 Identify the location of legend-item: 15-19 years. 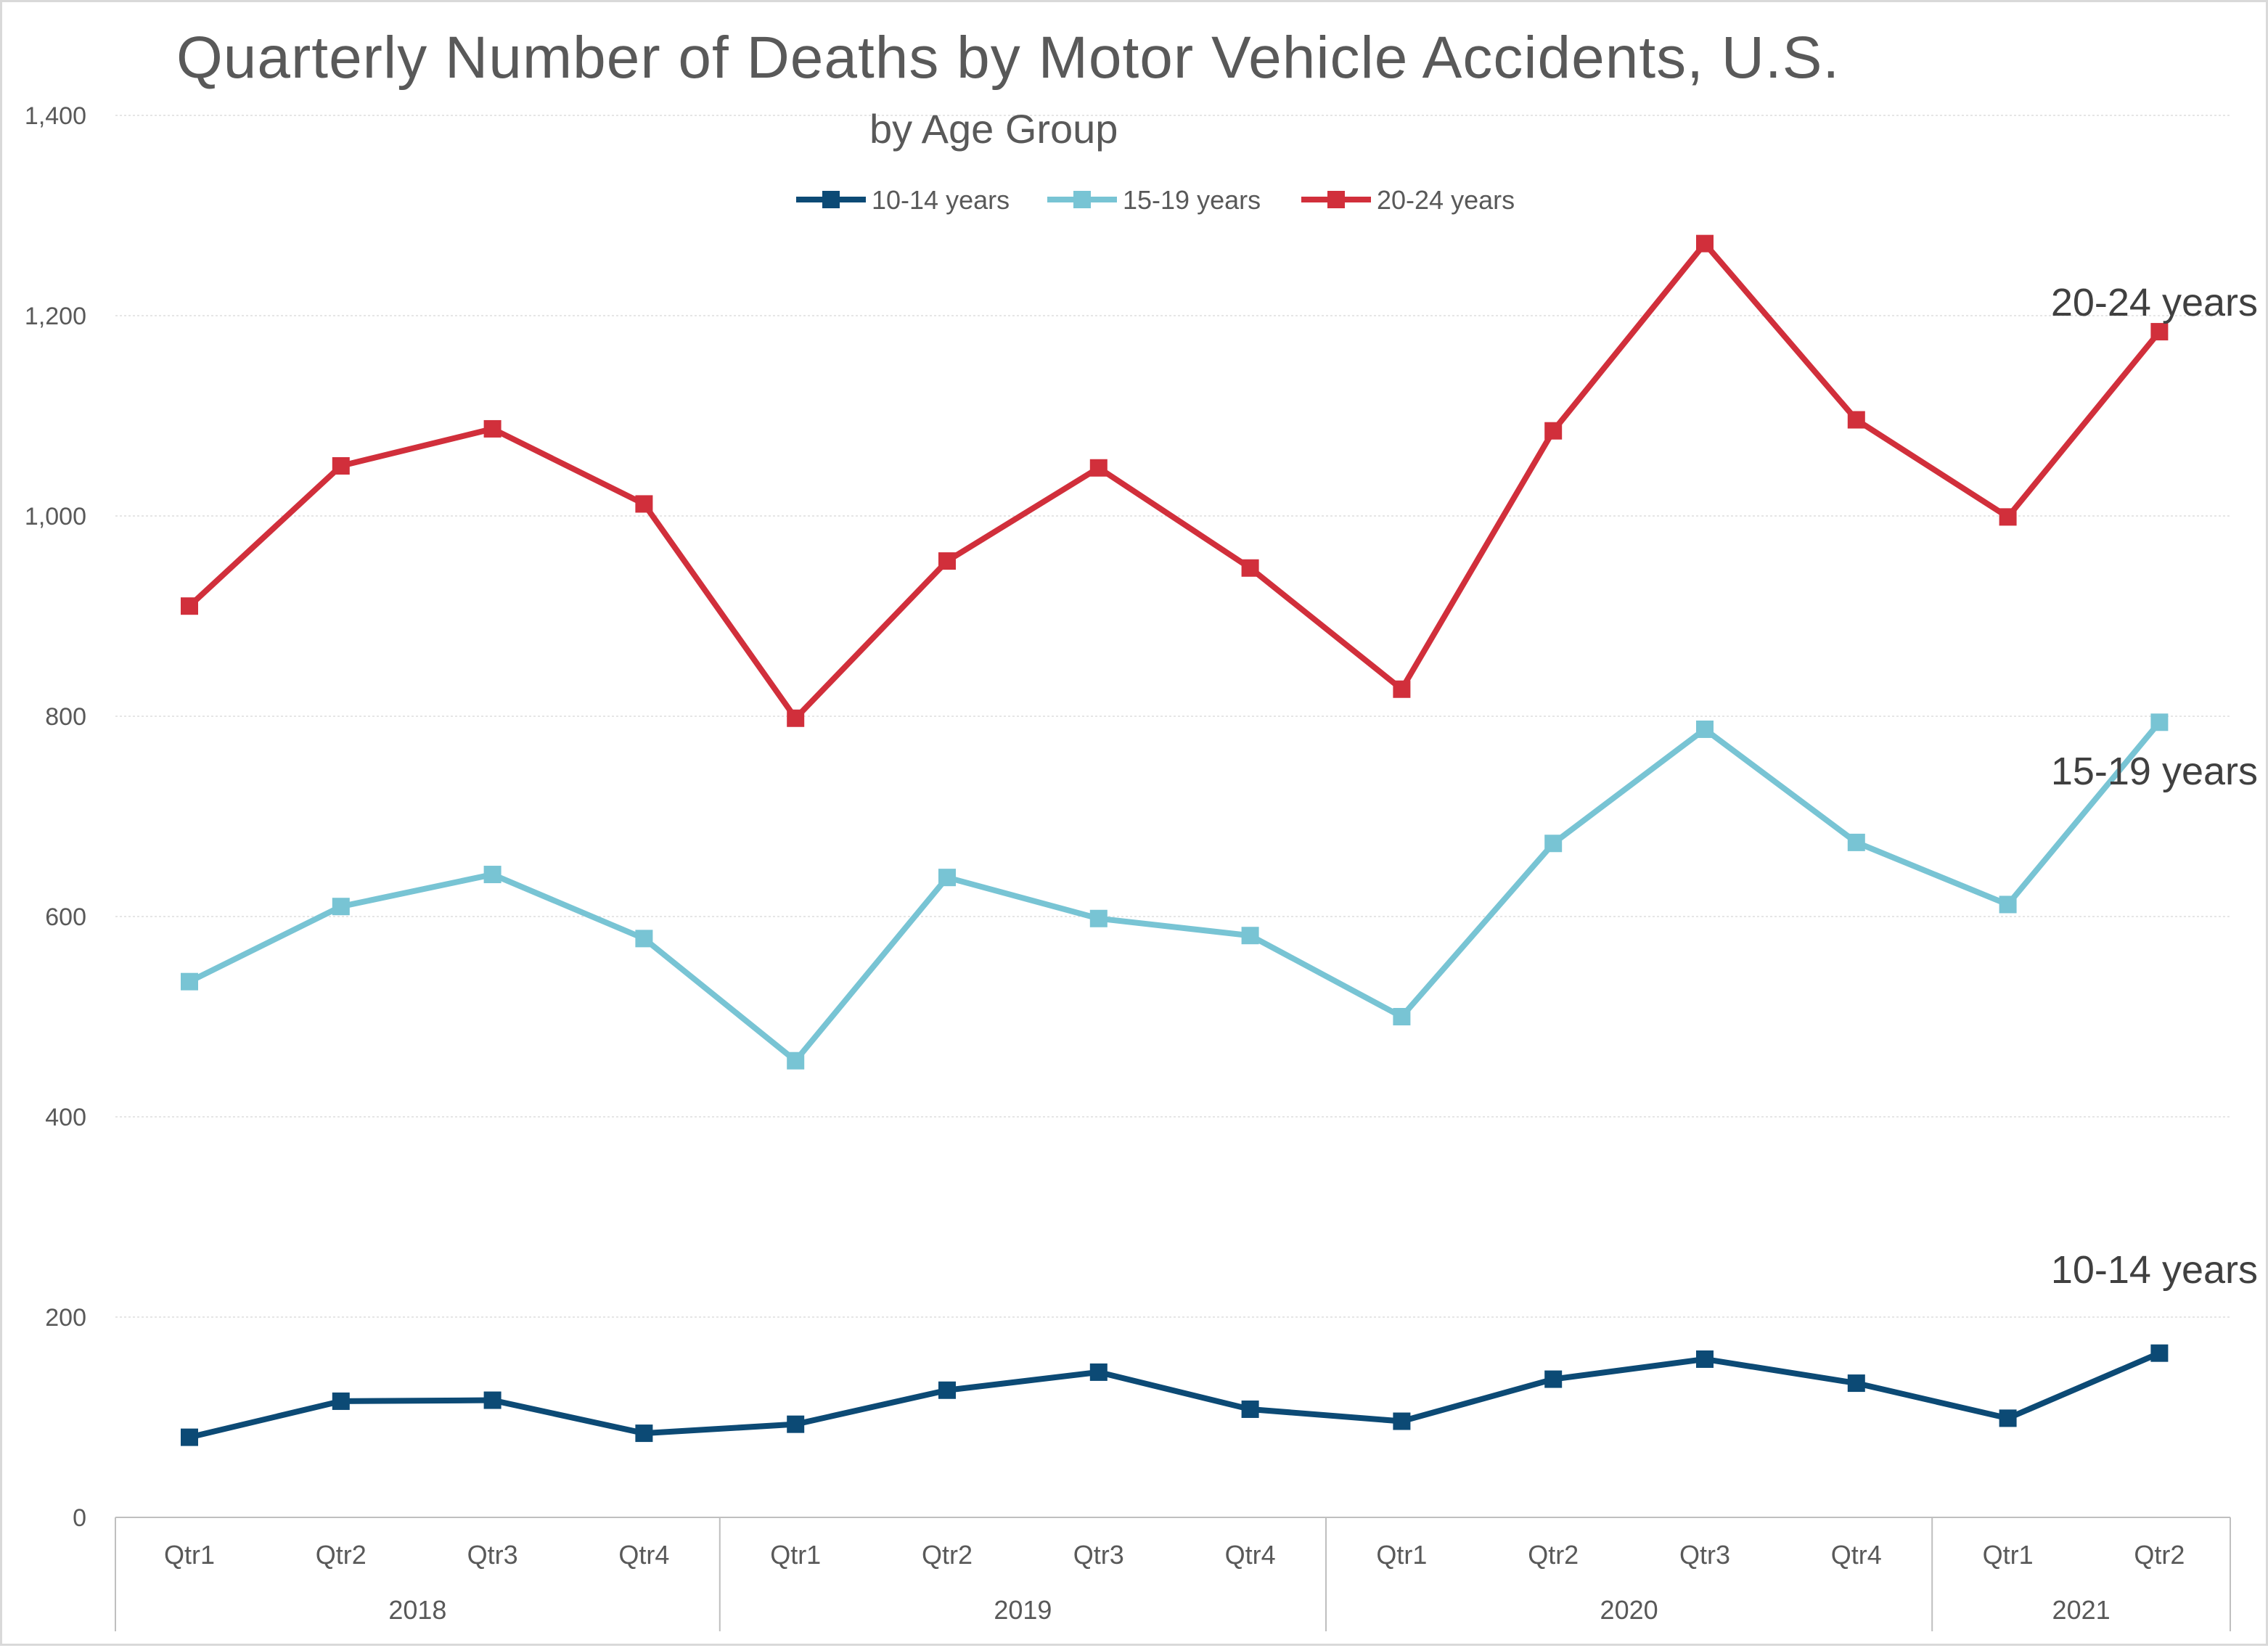
(1154, 200).